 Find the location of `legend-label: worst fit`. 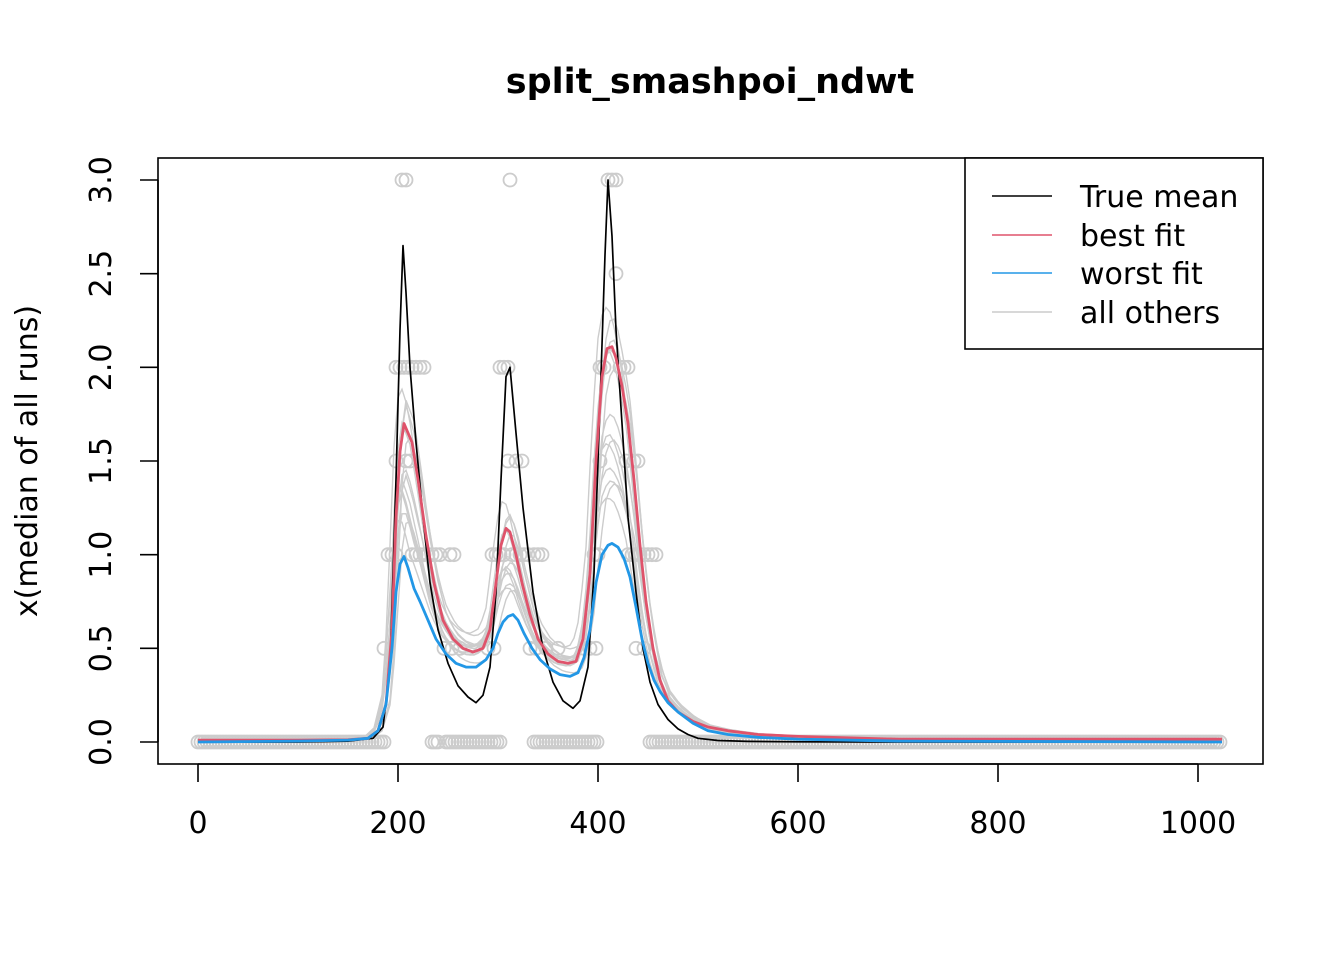

legend-label: worst fit is located at coordinates (1141, 274).